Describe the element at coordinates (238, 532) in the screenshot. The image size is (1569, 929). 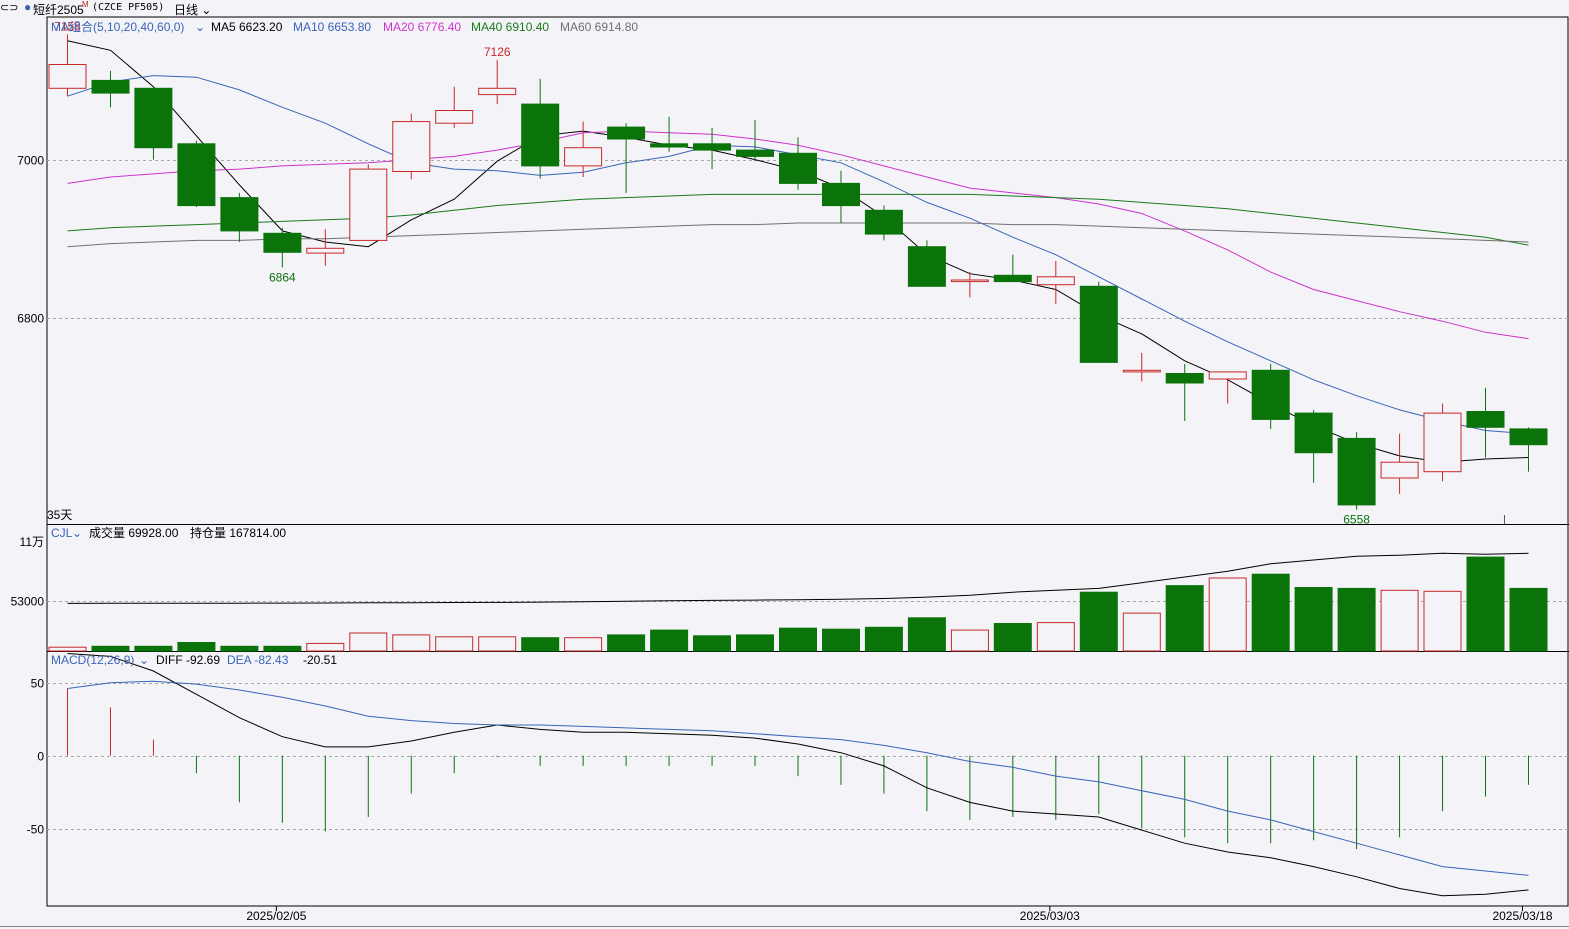
I see `open-interest-label: 持仓量 167814.00` at that location.